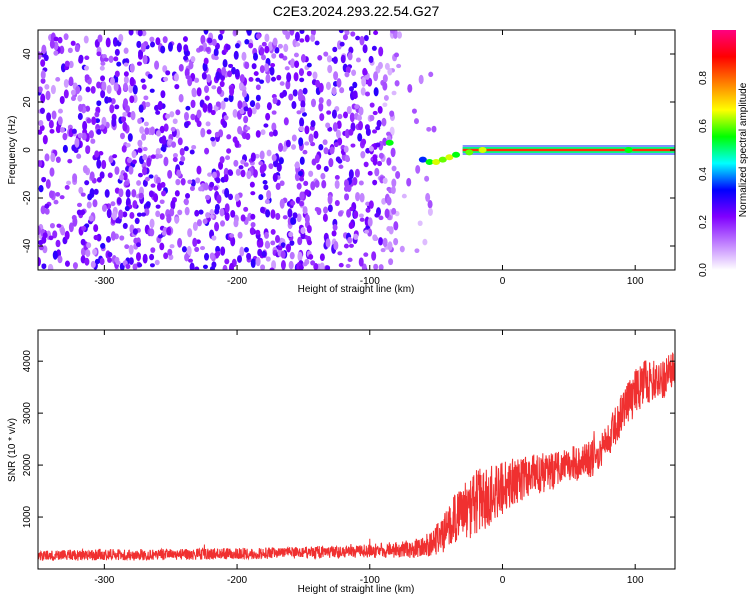  What do you see at coordinates (703, 126) in the screenshot?
I see `colorbar-tick-label: 0.6` at bounding box center [703, 126].